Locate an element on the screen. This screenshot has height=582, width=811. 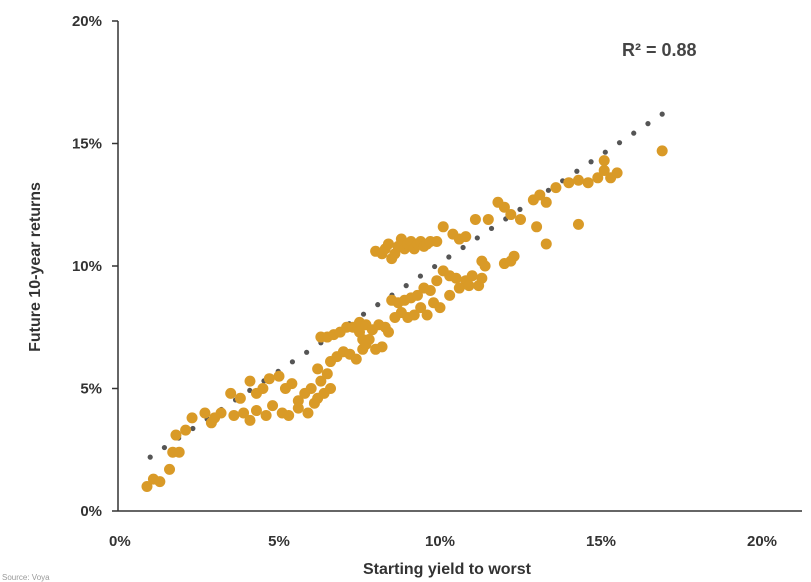
x-tick-label: 10% is located at coordinates (440, 541).